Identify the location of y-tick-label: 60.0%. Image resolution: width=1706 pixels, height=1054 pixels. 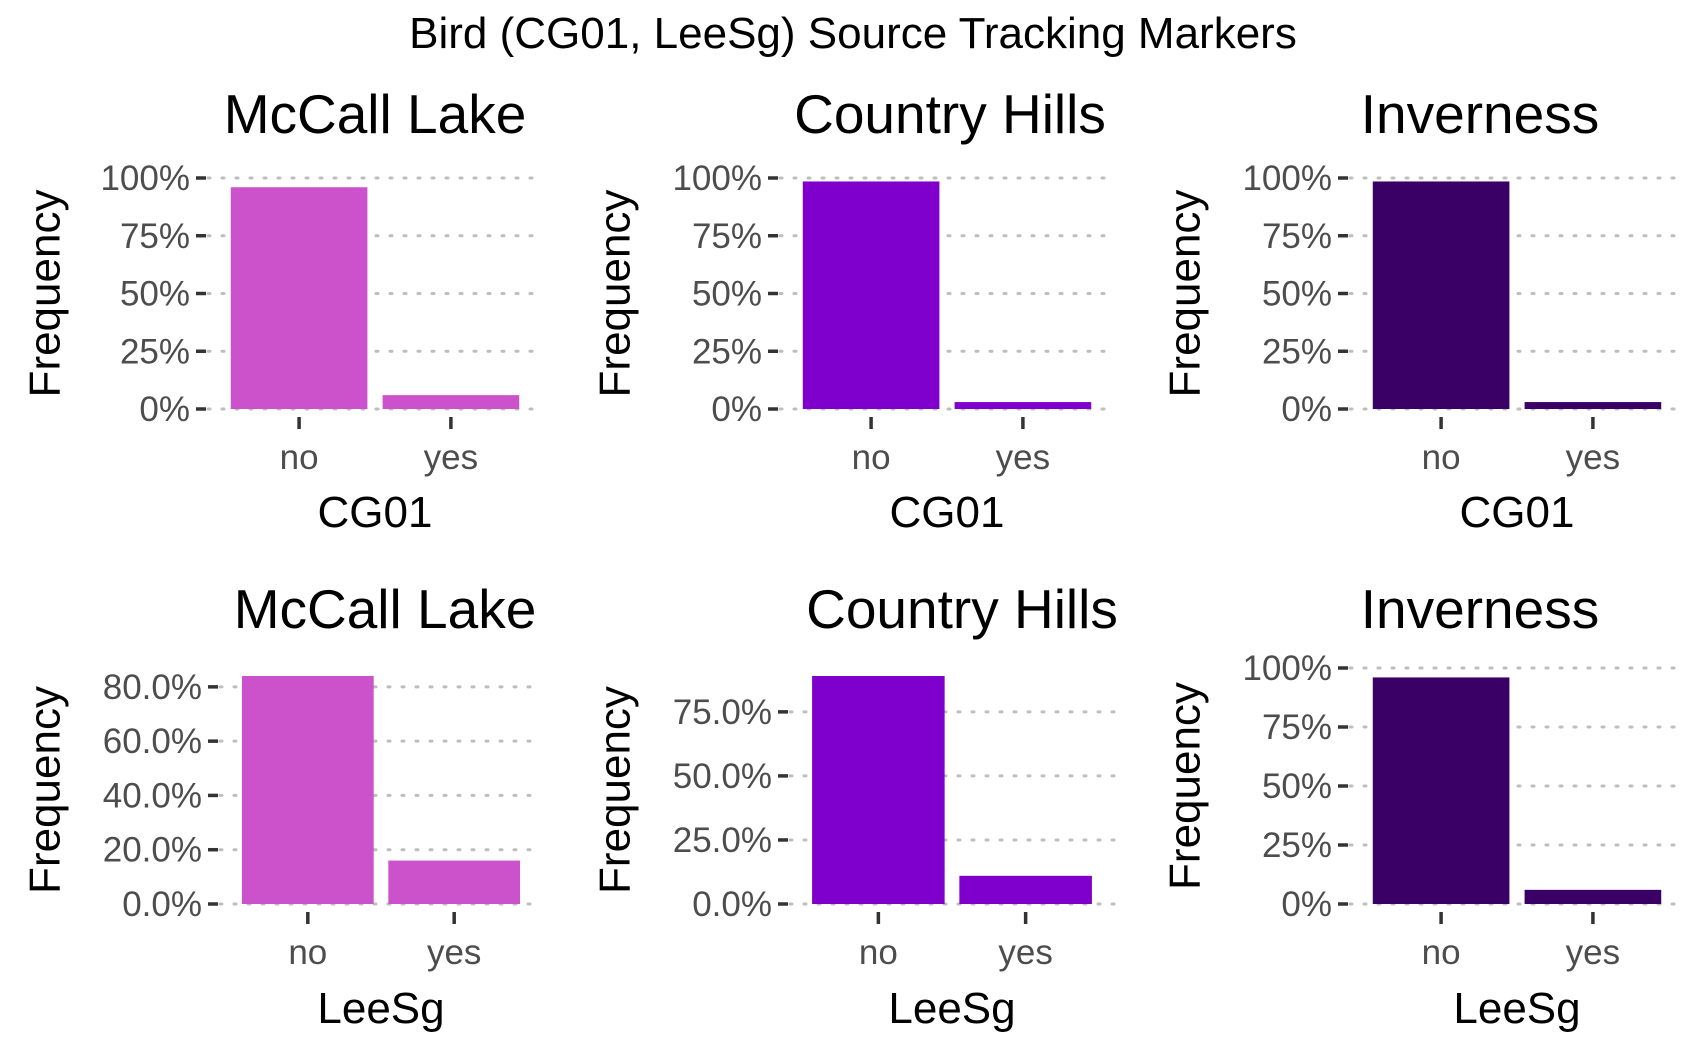
(152, 741).